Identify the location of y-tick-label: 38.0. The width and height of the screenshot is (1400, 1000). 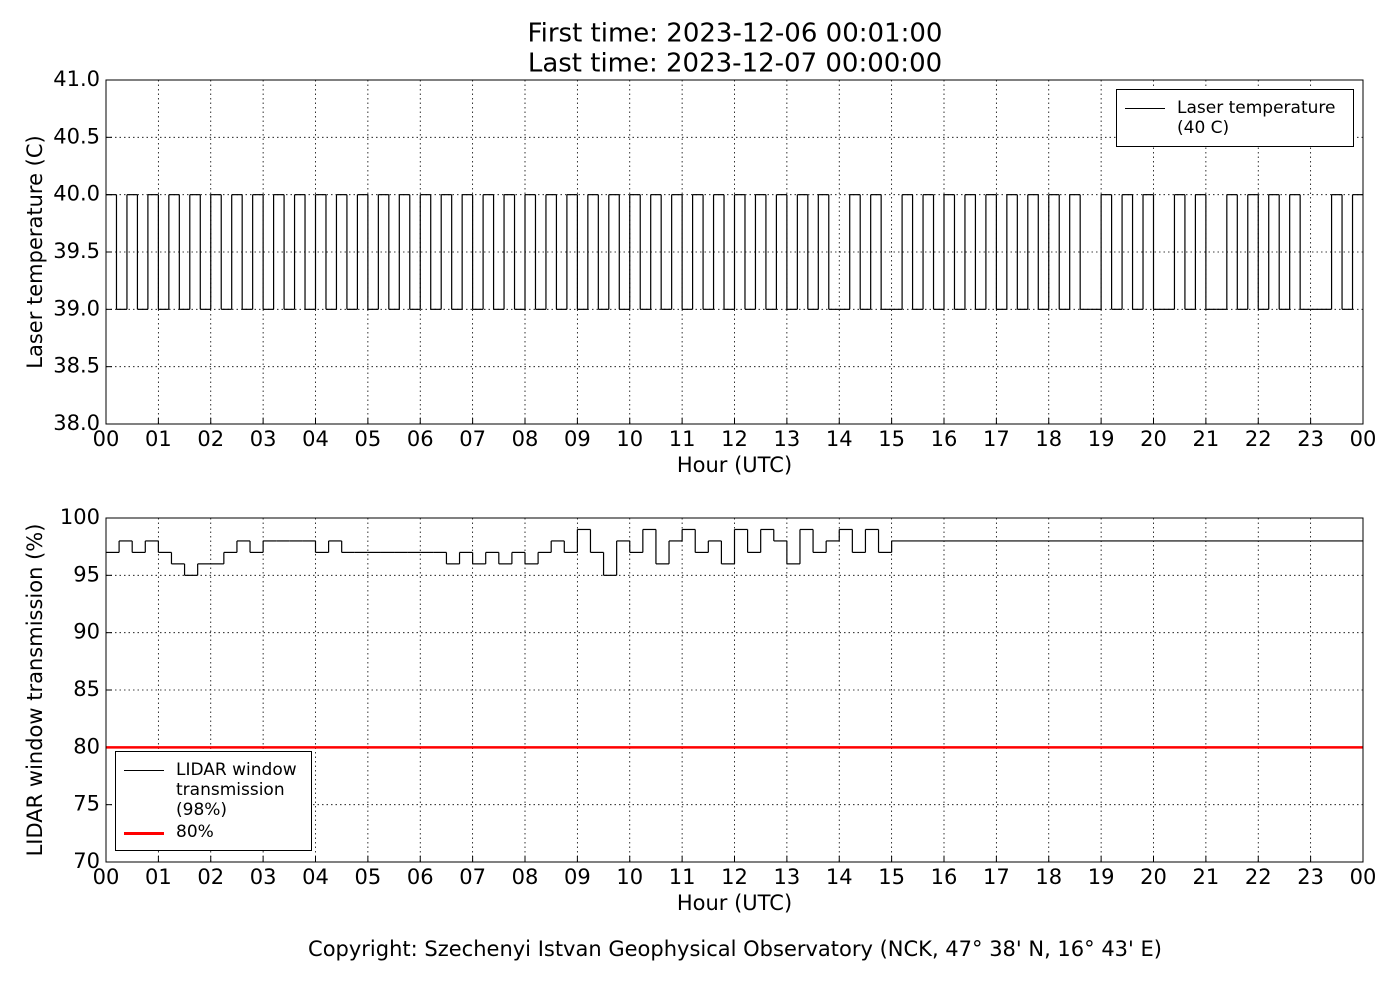
(76, 423).